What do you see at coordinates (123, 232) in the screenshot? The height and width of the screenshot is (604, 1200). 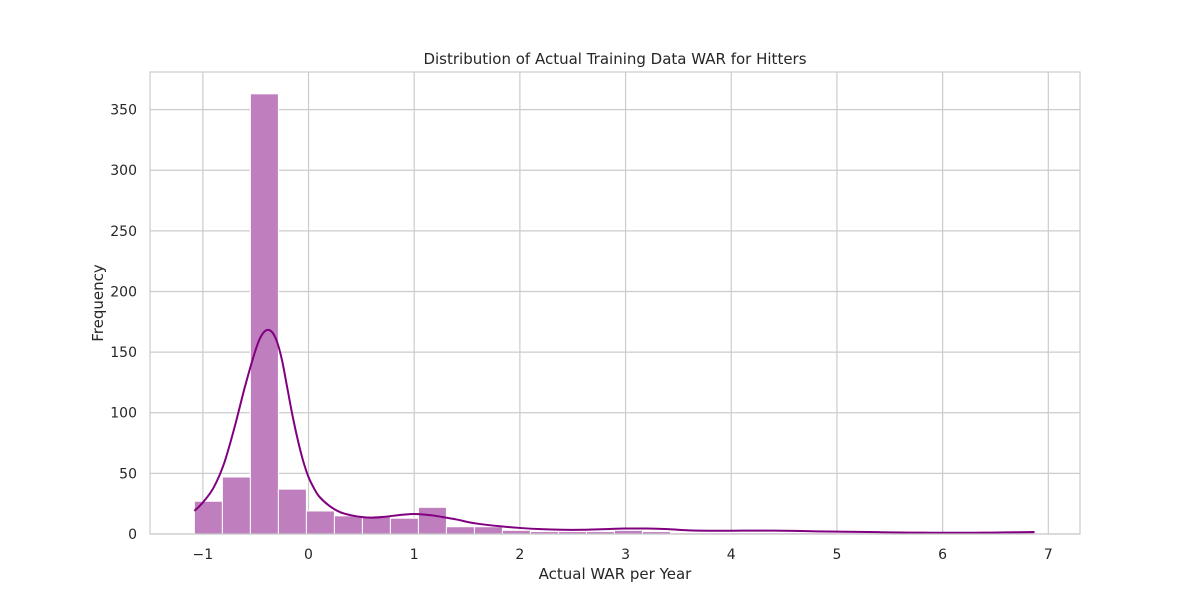 I see `y-tick-label: 250` at bounding box center [123, 232].